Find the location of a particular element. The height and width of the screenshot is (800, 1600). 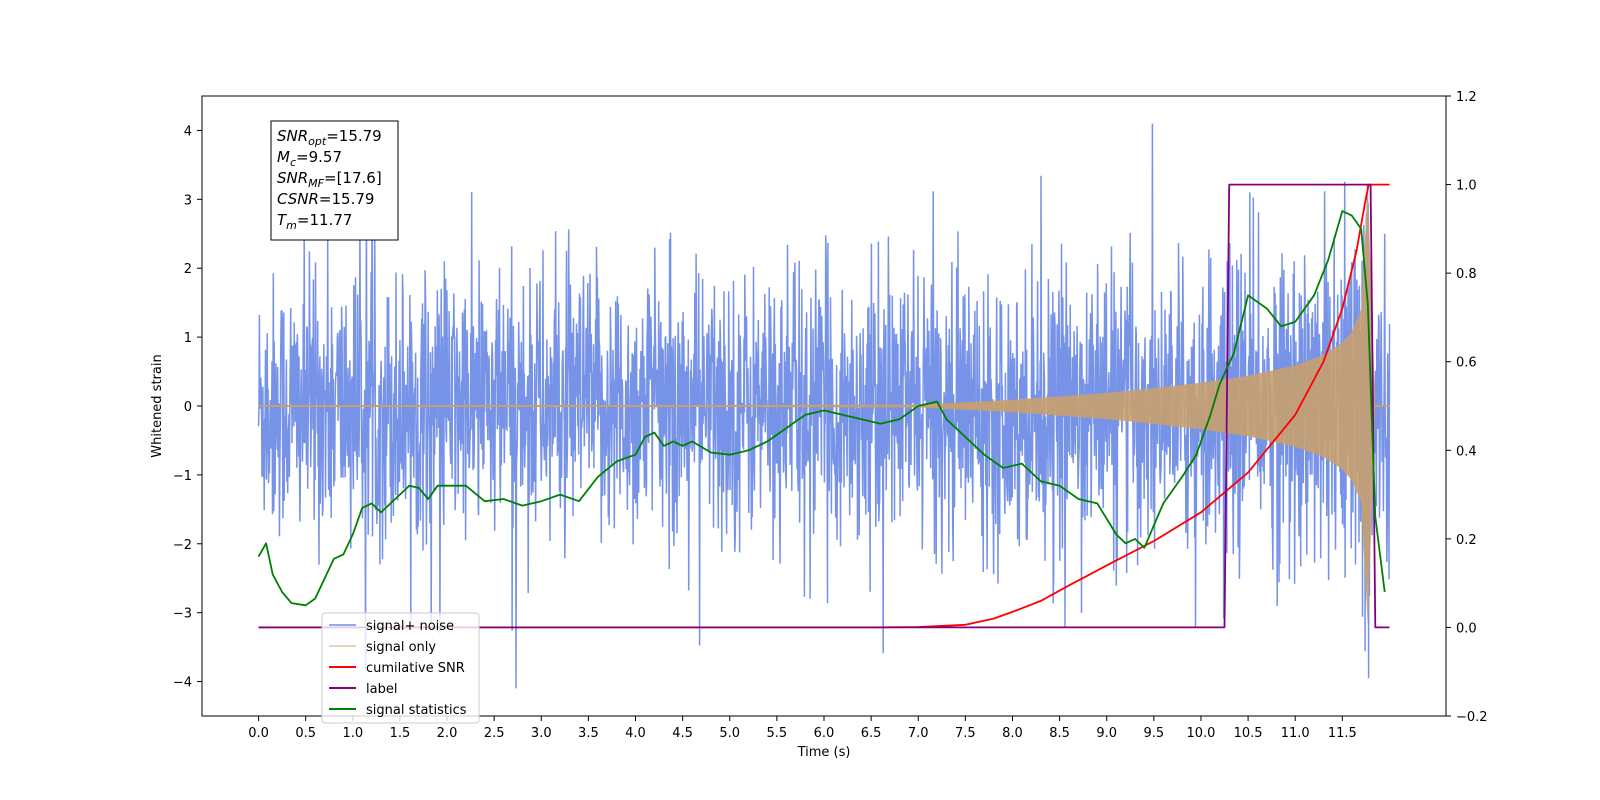

x-tick-label: 3.5 is located at coordinates (588, 733).